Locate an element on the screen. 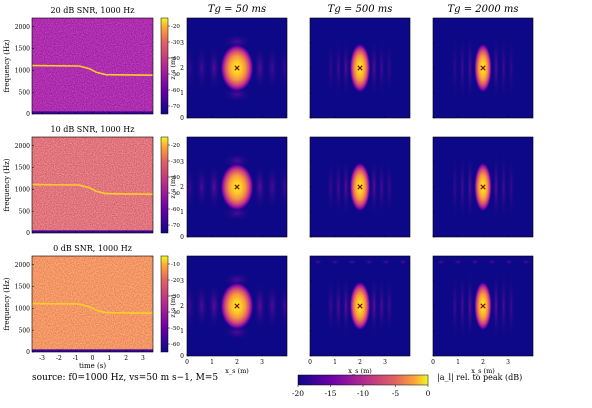 This screenshot has height=408, width=592. colorbar-tick-label: -40 is located at coordinates (175, 59).